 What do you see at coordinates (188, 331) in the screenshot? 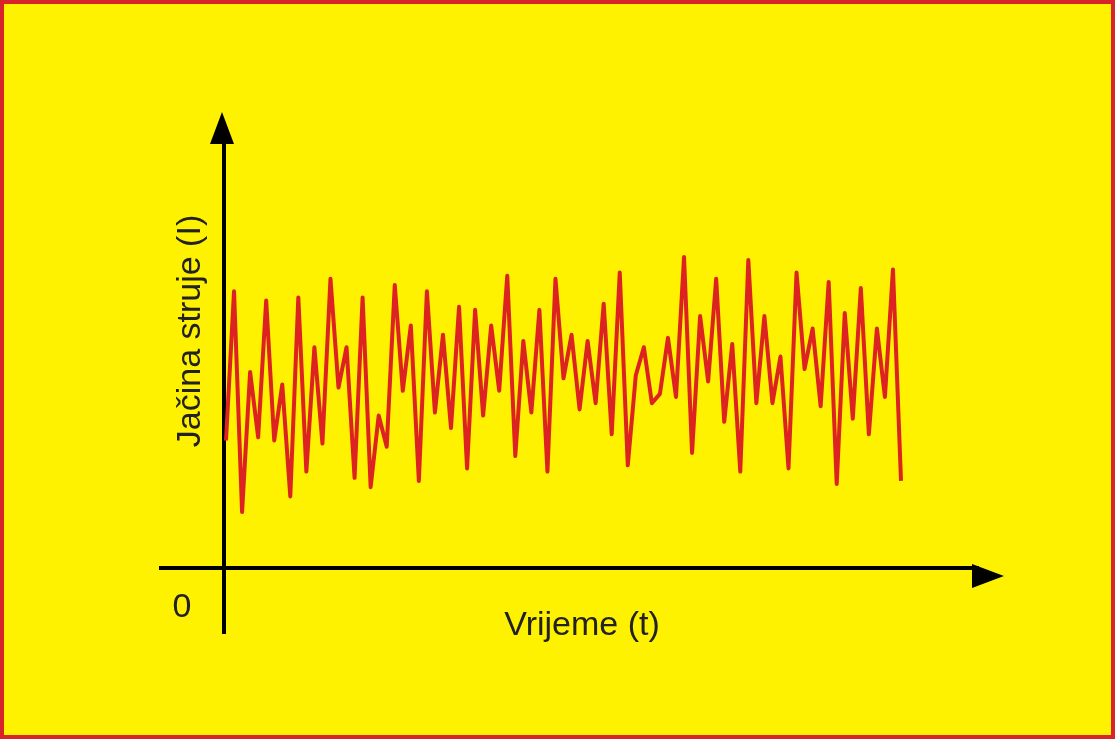
I see `y-axis-title: Jačina struje (I)` at bounding box center [188, 331].